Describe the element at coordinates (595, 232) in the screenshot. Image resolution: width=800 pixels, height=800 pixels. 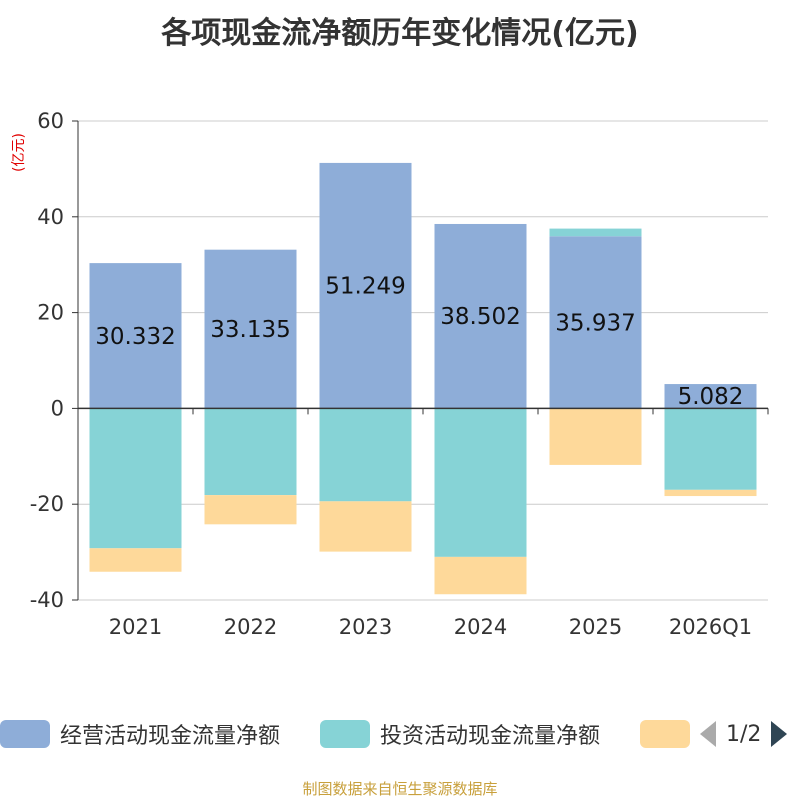
I see `bar-investing-2025` at that location.